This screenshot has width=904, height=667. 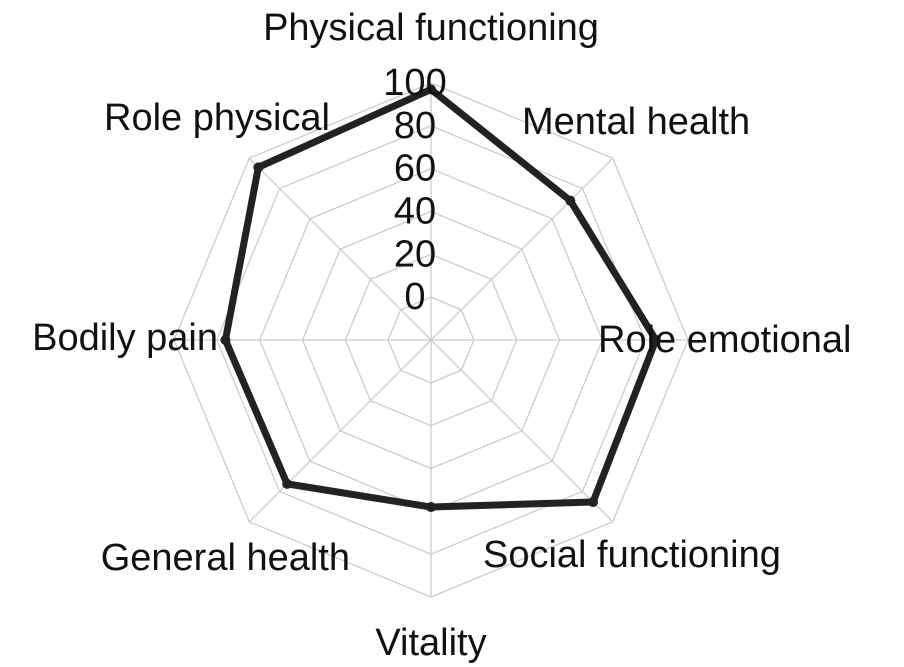 What do you see at coordinates (415, 212) in the screenshot?
I see `r-tick-label: 40` at bounding box center [415, 212].